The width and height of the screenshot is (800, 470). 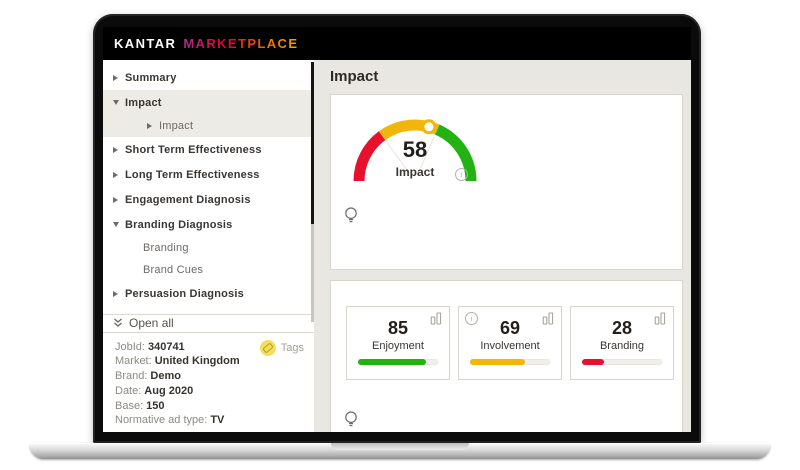 I want to click on sidebar-item-label: Persuasion Diagnosis, so click(x=184, y=293).